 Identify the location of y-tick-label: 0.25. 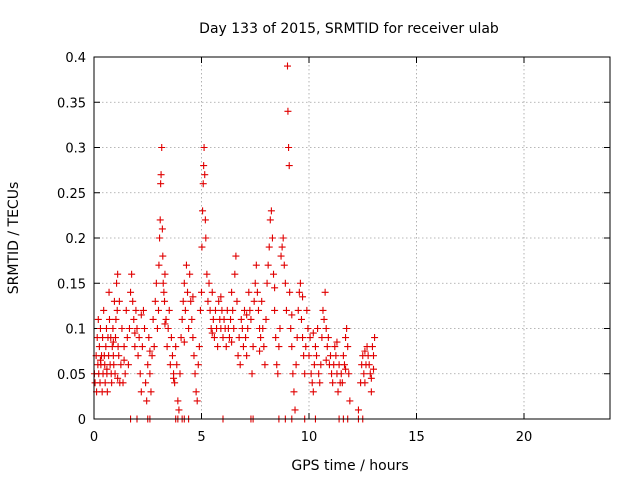
(71, 194).